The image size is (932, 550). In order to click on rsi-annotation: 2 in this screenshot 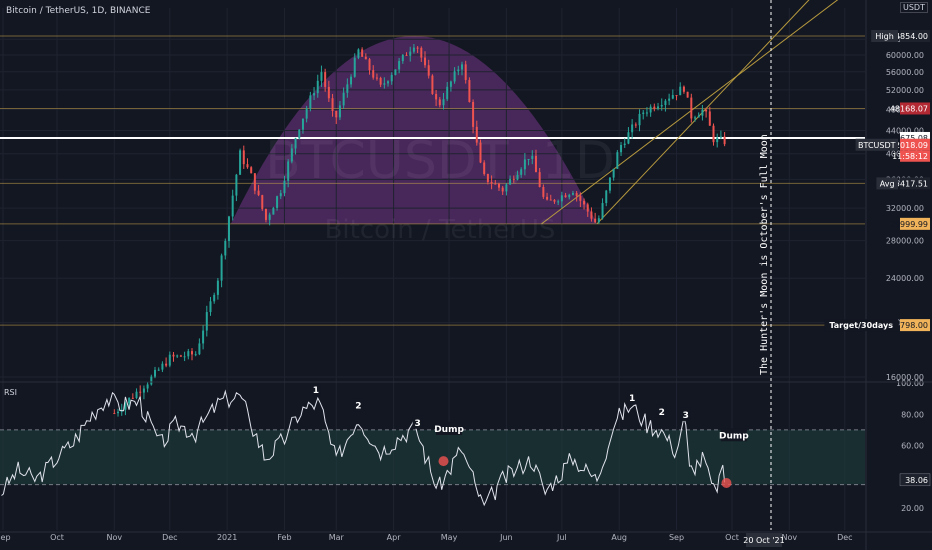, I will do `click(358, 407)`.